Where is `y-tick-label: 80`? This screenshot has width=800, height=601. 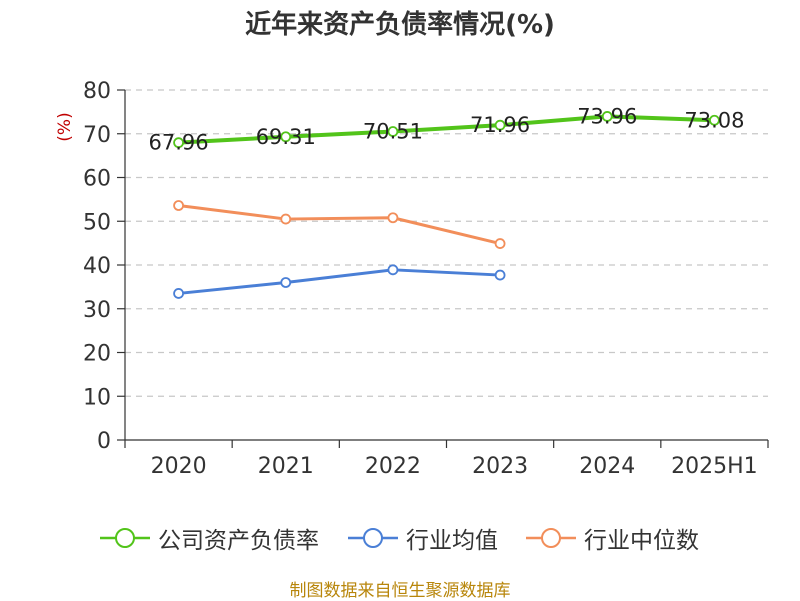
y-tick-label: 80 is located at coordinates (97, 91).